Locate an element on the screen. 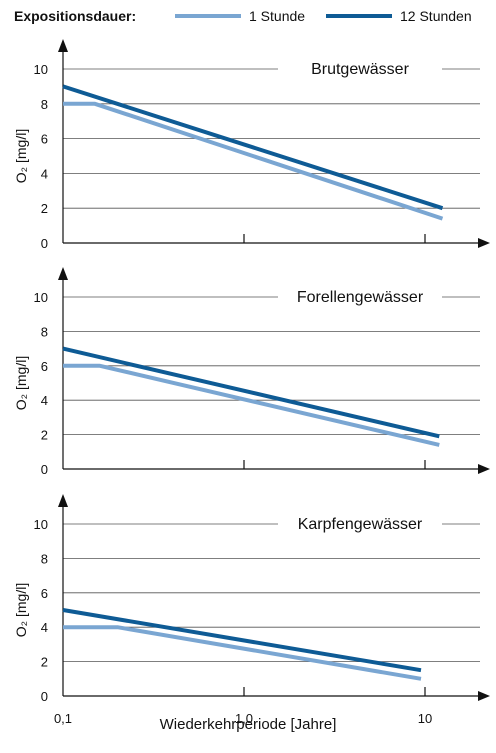  chart3-y-tick-label-0: 0 is located at coordinates (44, 696).